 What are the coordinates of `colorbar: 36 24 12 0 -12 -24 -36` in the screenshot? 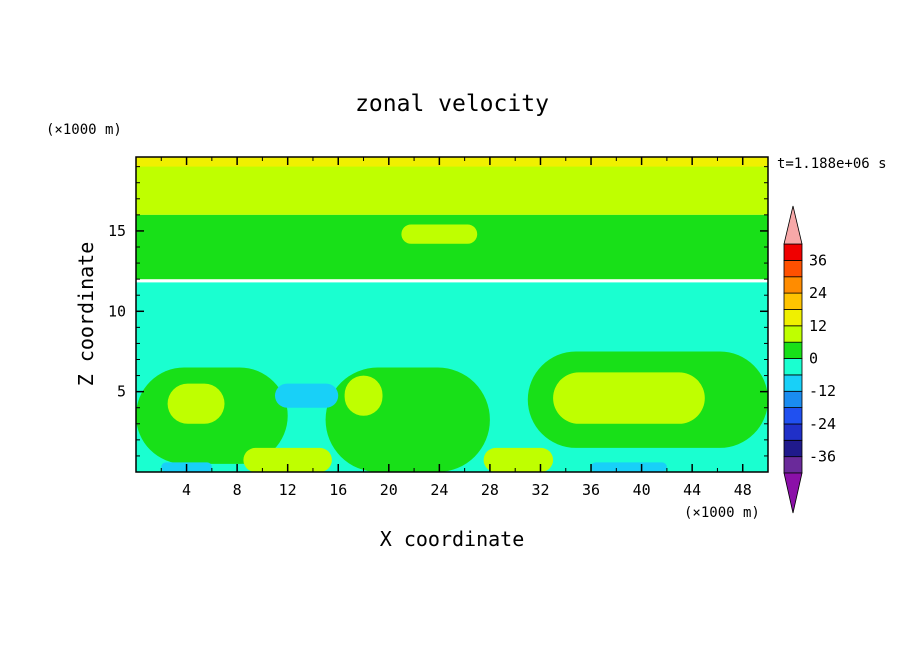 It's located at (809, 359).